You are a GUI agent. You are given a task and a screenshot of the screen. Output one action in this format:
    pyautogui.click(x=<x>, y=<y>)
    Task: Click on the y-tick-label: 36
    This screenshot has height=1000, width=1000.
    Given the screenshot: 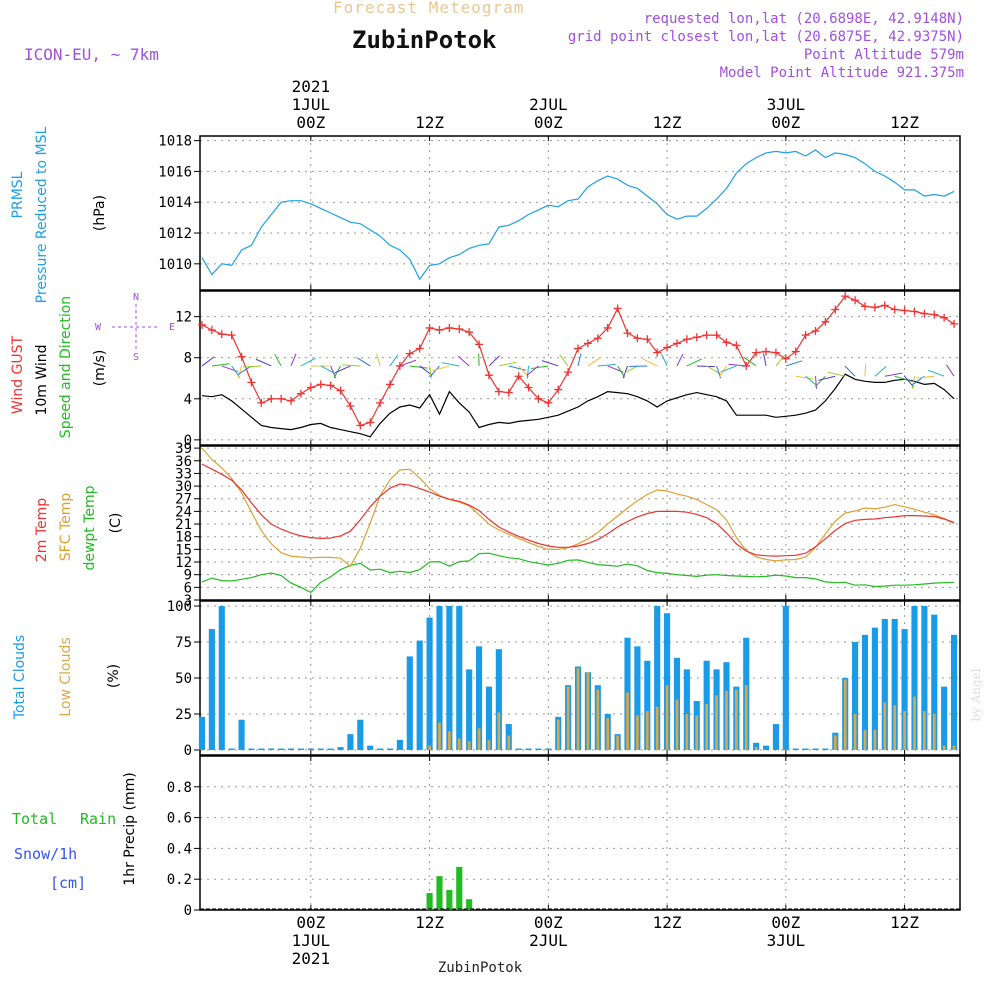 What is the action you would take?
    pyautogui.click(x=183, y=462)
    